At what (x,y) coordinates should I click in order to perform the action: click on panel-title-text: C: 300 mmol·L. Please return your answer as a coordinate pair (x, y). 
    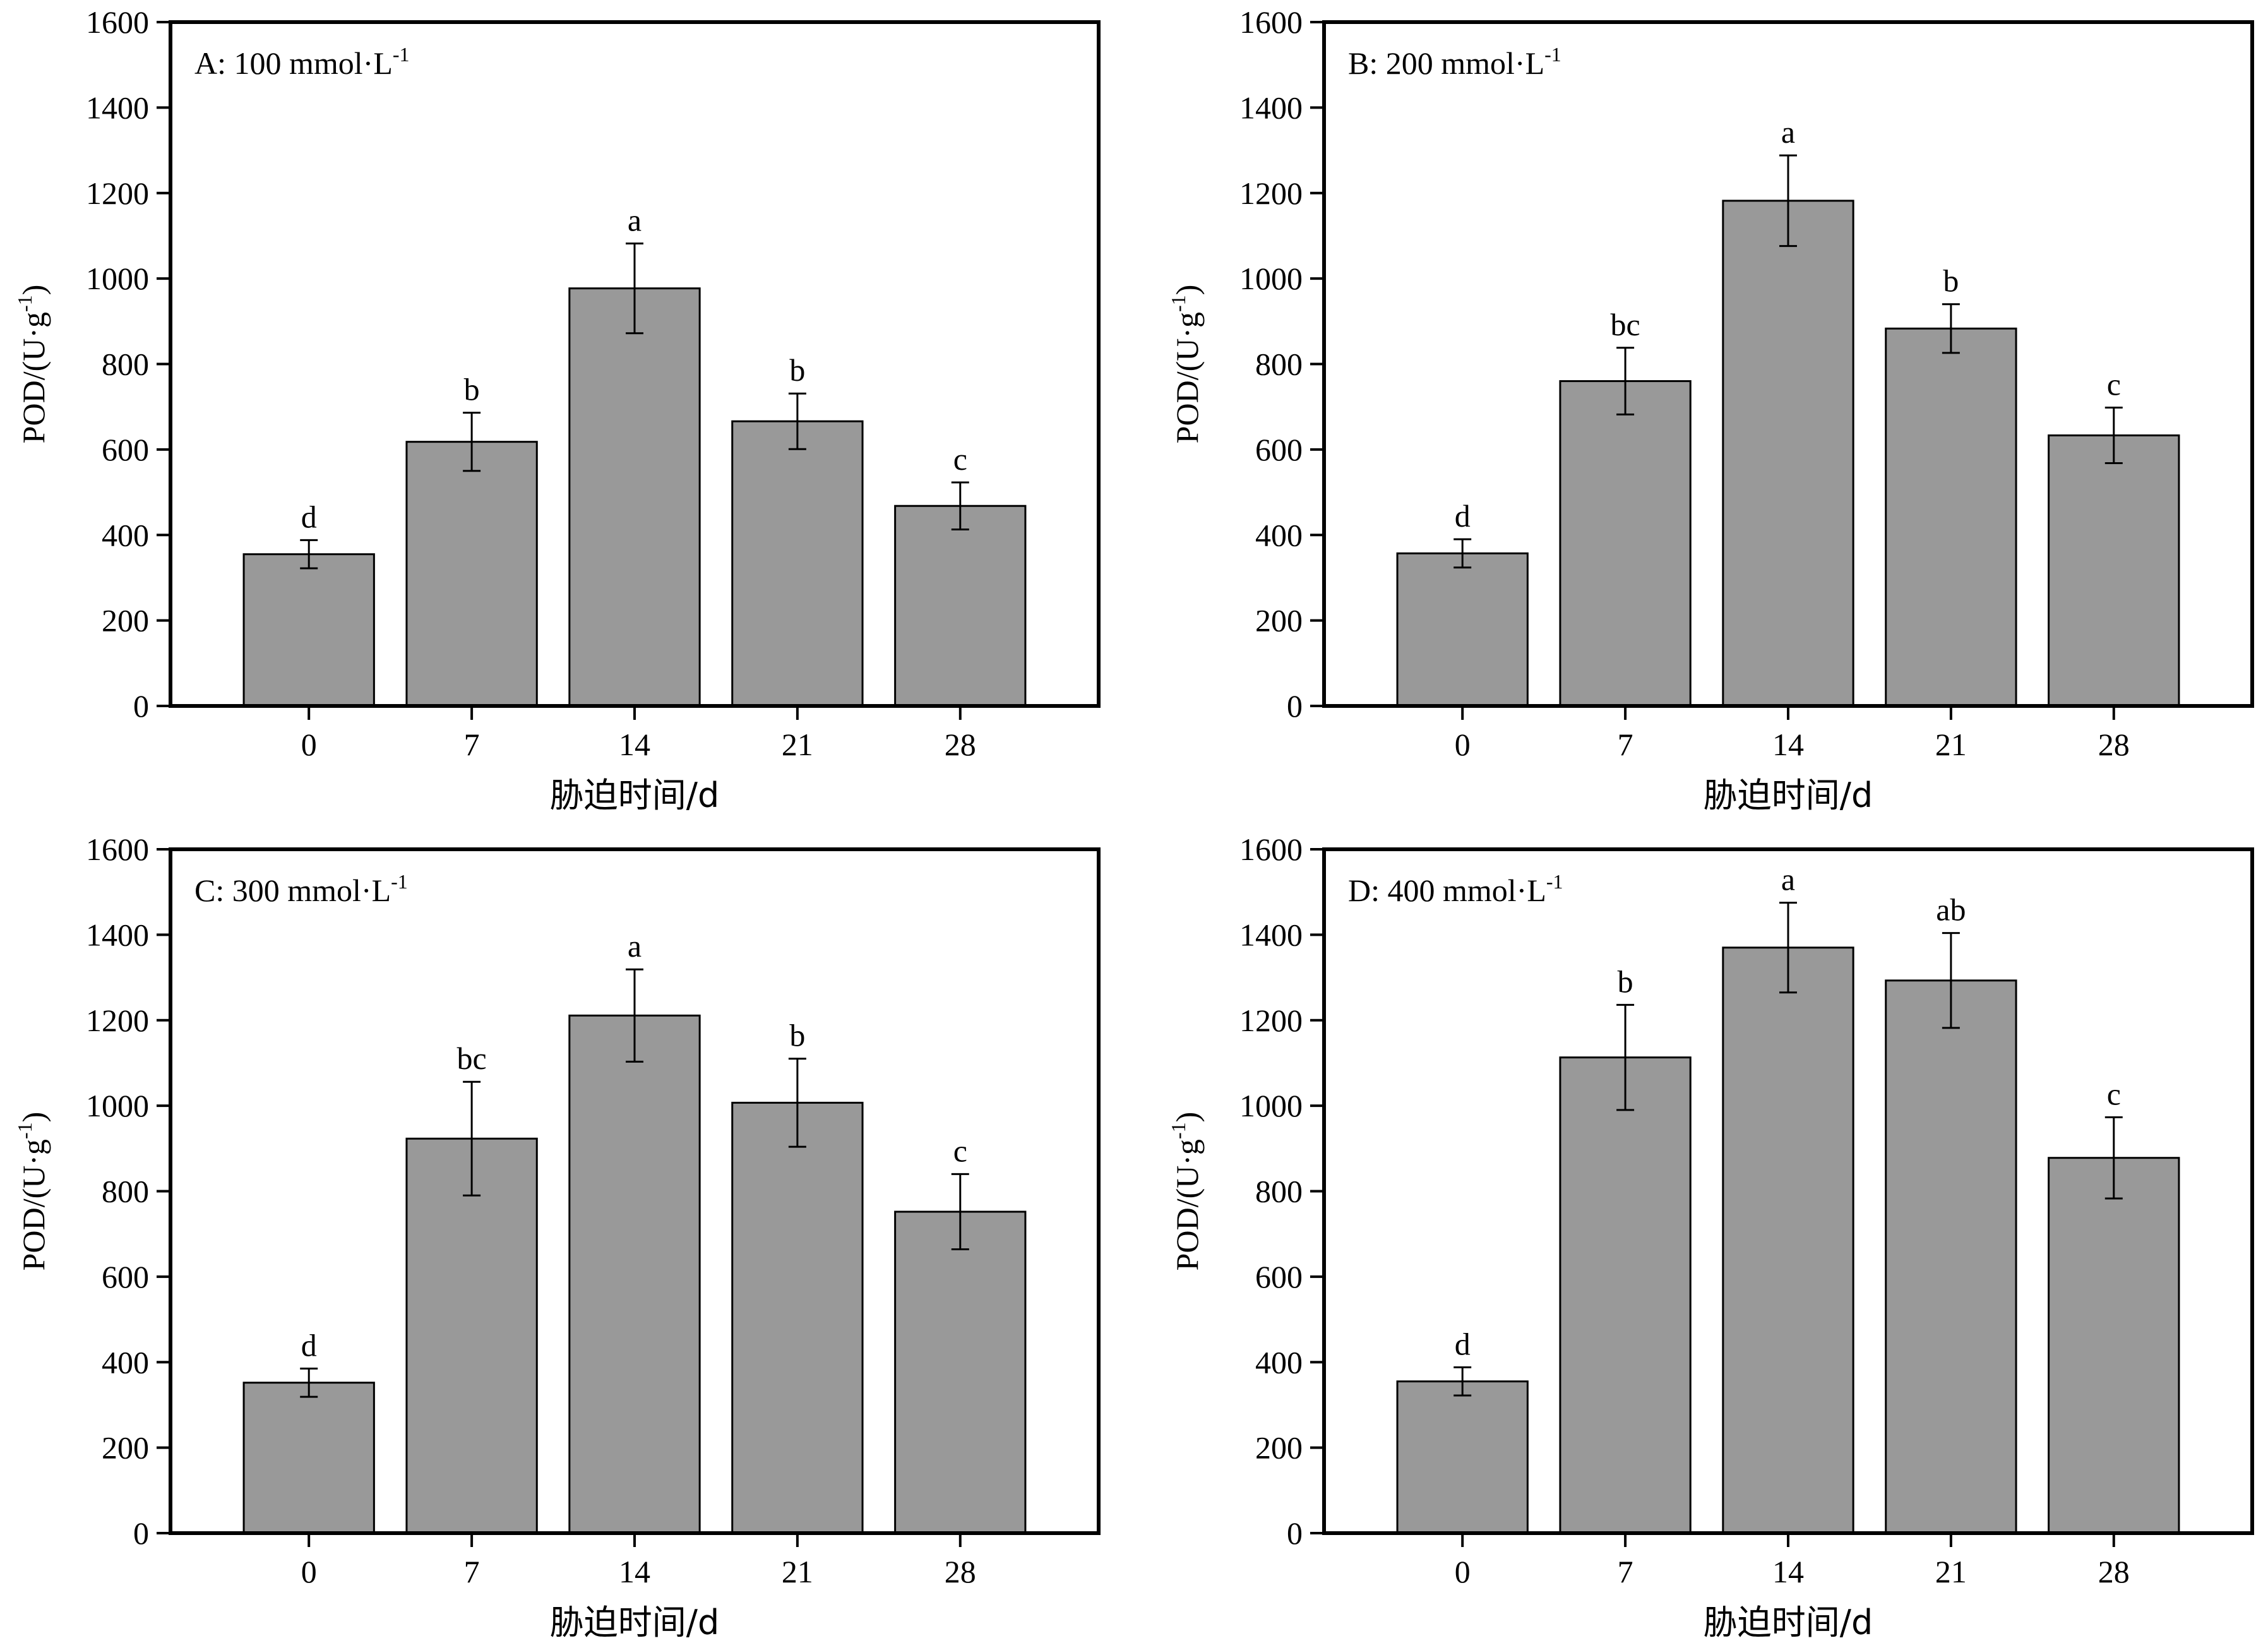
    Looking at the image, I should click on (292, 890).